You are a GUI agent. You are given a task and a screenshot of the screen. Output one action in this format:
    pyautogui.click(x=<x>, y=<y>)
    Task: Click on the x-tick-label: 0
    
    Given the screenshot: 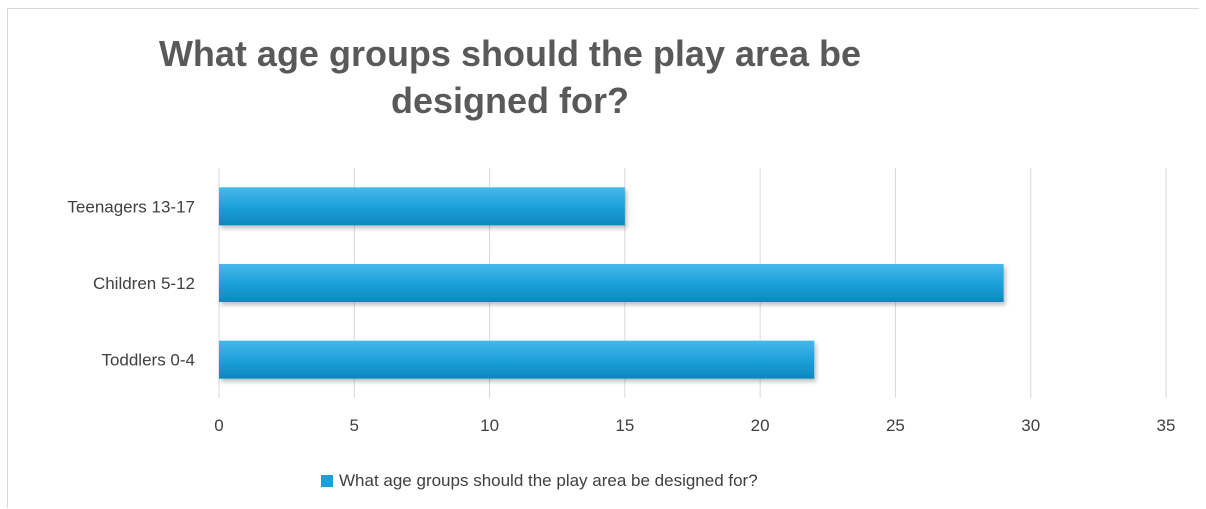 What is the action you would take?
    pyautogui.click(x=218, y=425)
    